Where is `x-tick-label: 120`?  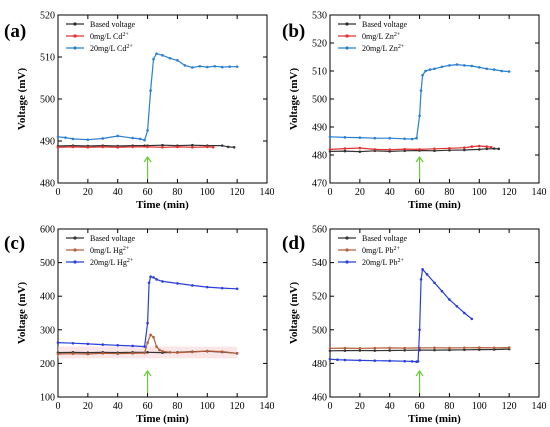 x-tick-label: 120 is located at coordinates (237, 406).